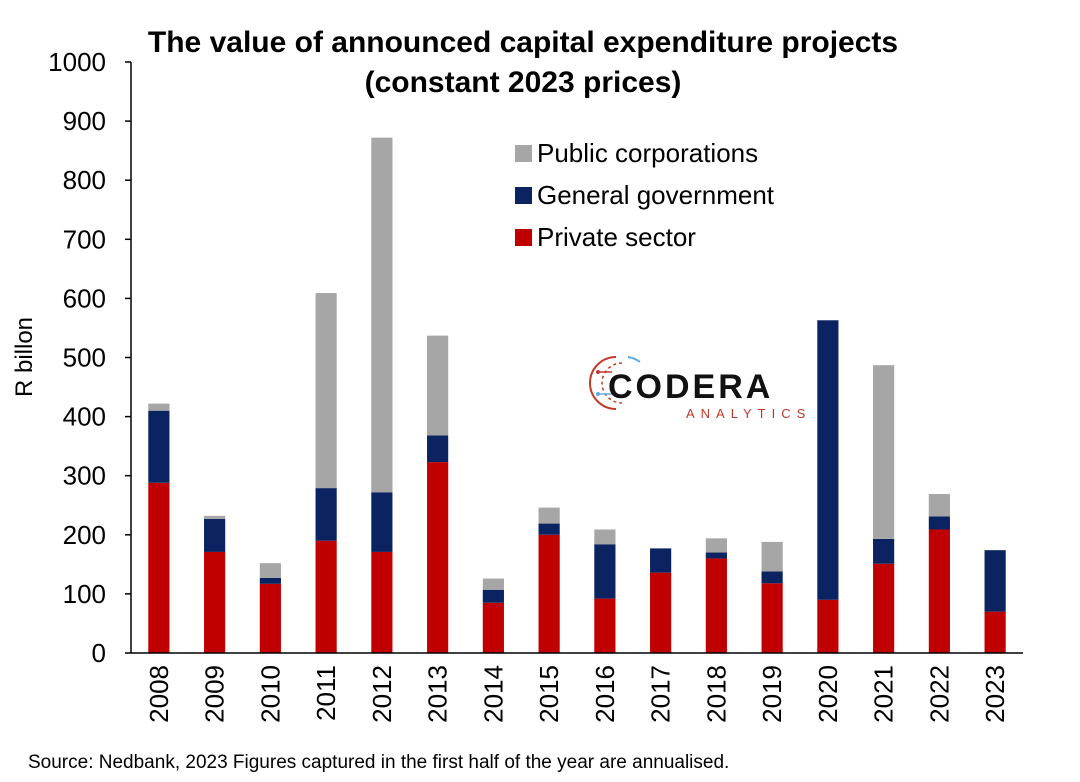  What do you see at coordinates (716, 555) in the screenshot?
I see `bar-general-government-2018` at bounding box center [716, 555].